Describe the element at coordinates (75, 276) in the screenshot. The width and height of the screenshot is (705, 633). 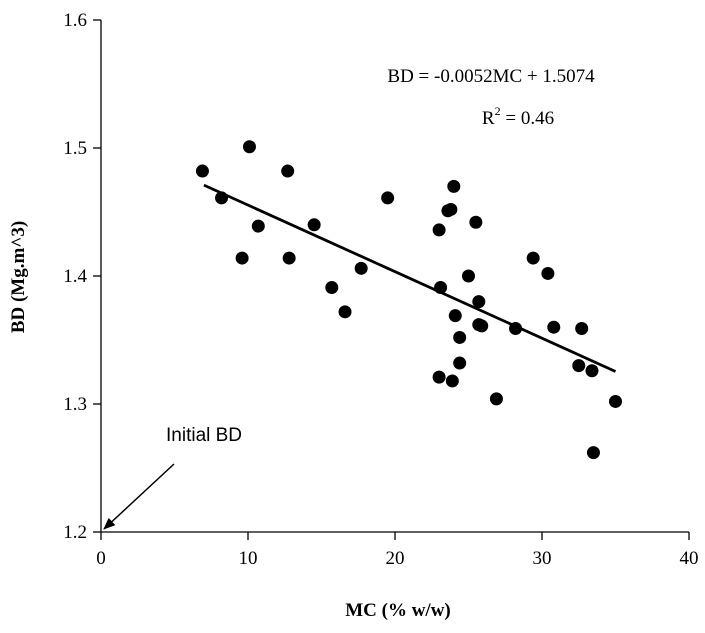
I see `y-tick-label: 1.4` at that location.